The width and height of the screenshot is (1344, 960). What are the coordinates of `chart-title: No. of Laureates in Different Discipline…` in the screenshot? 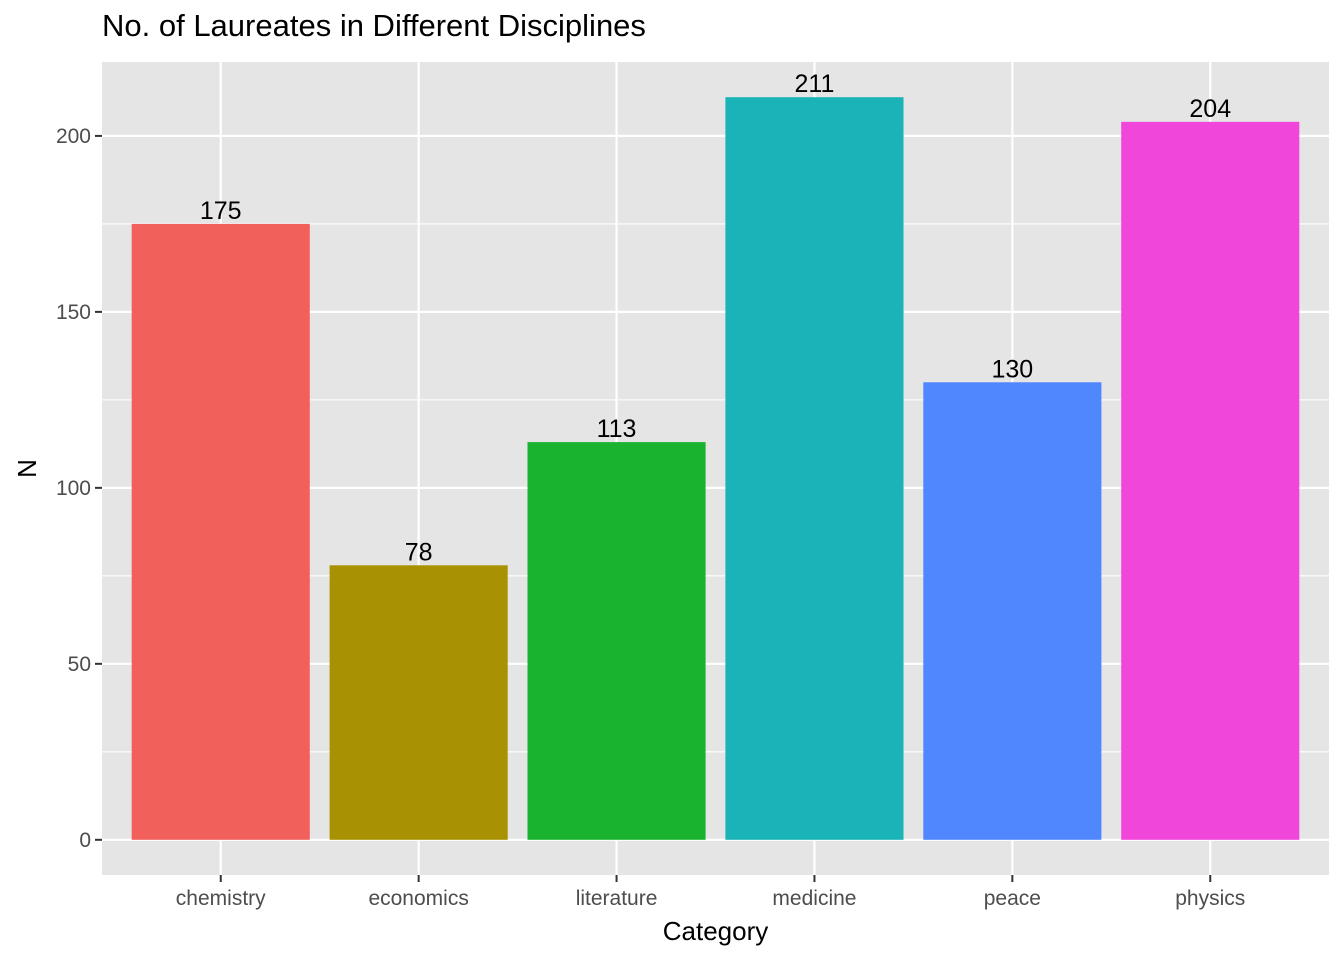 It's located at (374, 25).